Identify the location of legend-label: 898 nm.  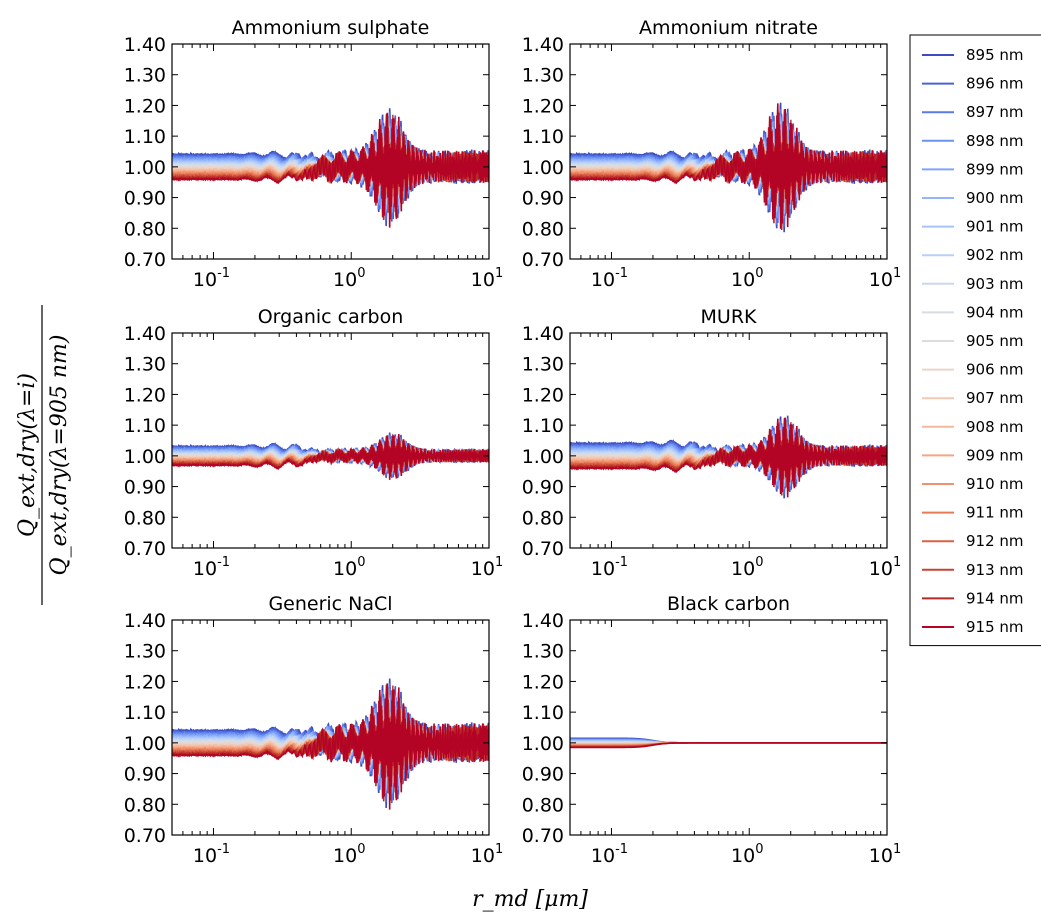
(995, 141).